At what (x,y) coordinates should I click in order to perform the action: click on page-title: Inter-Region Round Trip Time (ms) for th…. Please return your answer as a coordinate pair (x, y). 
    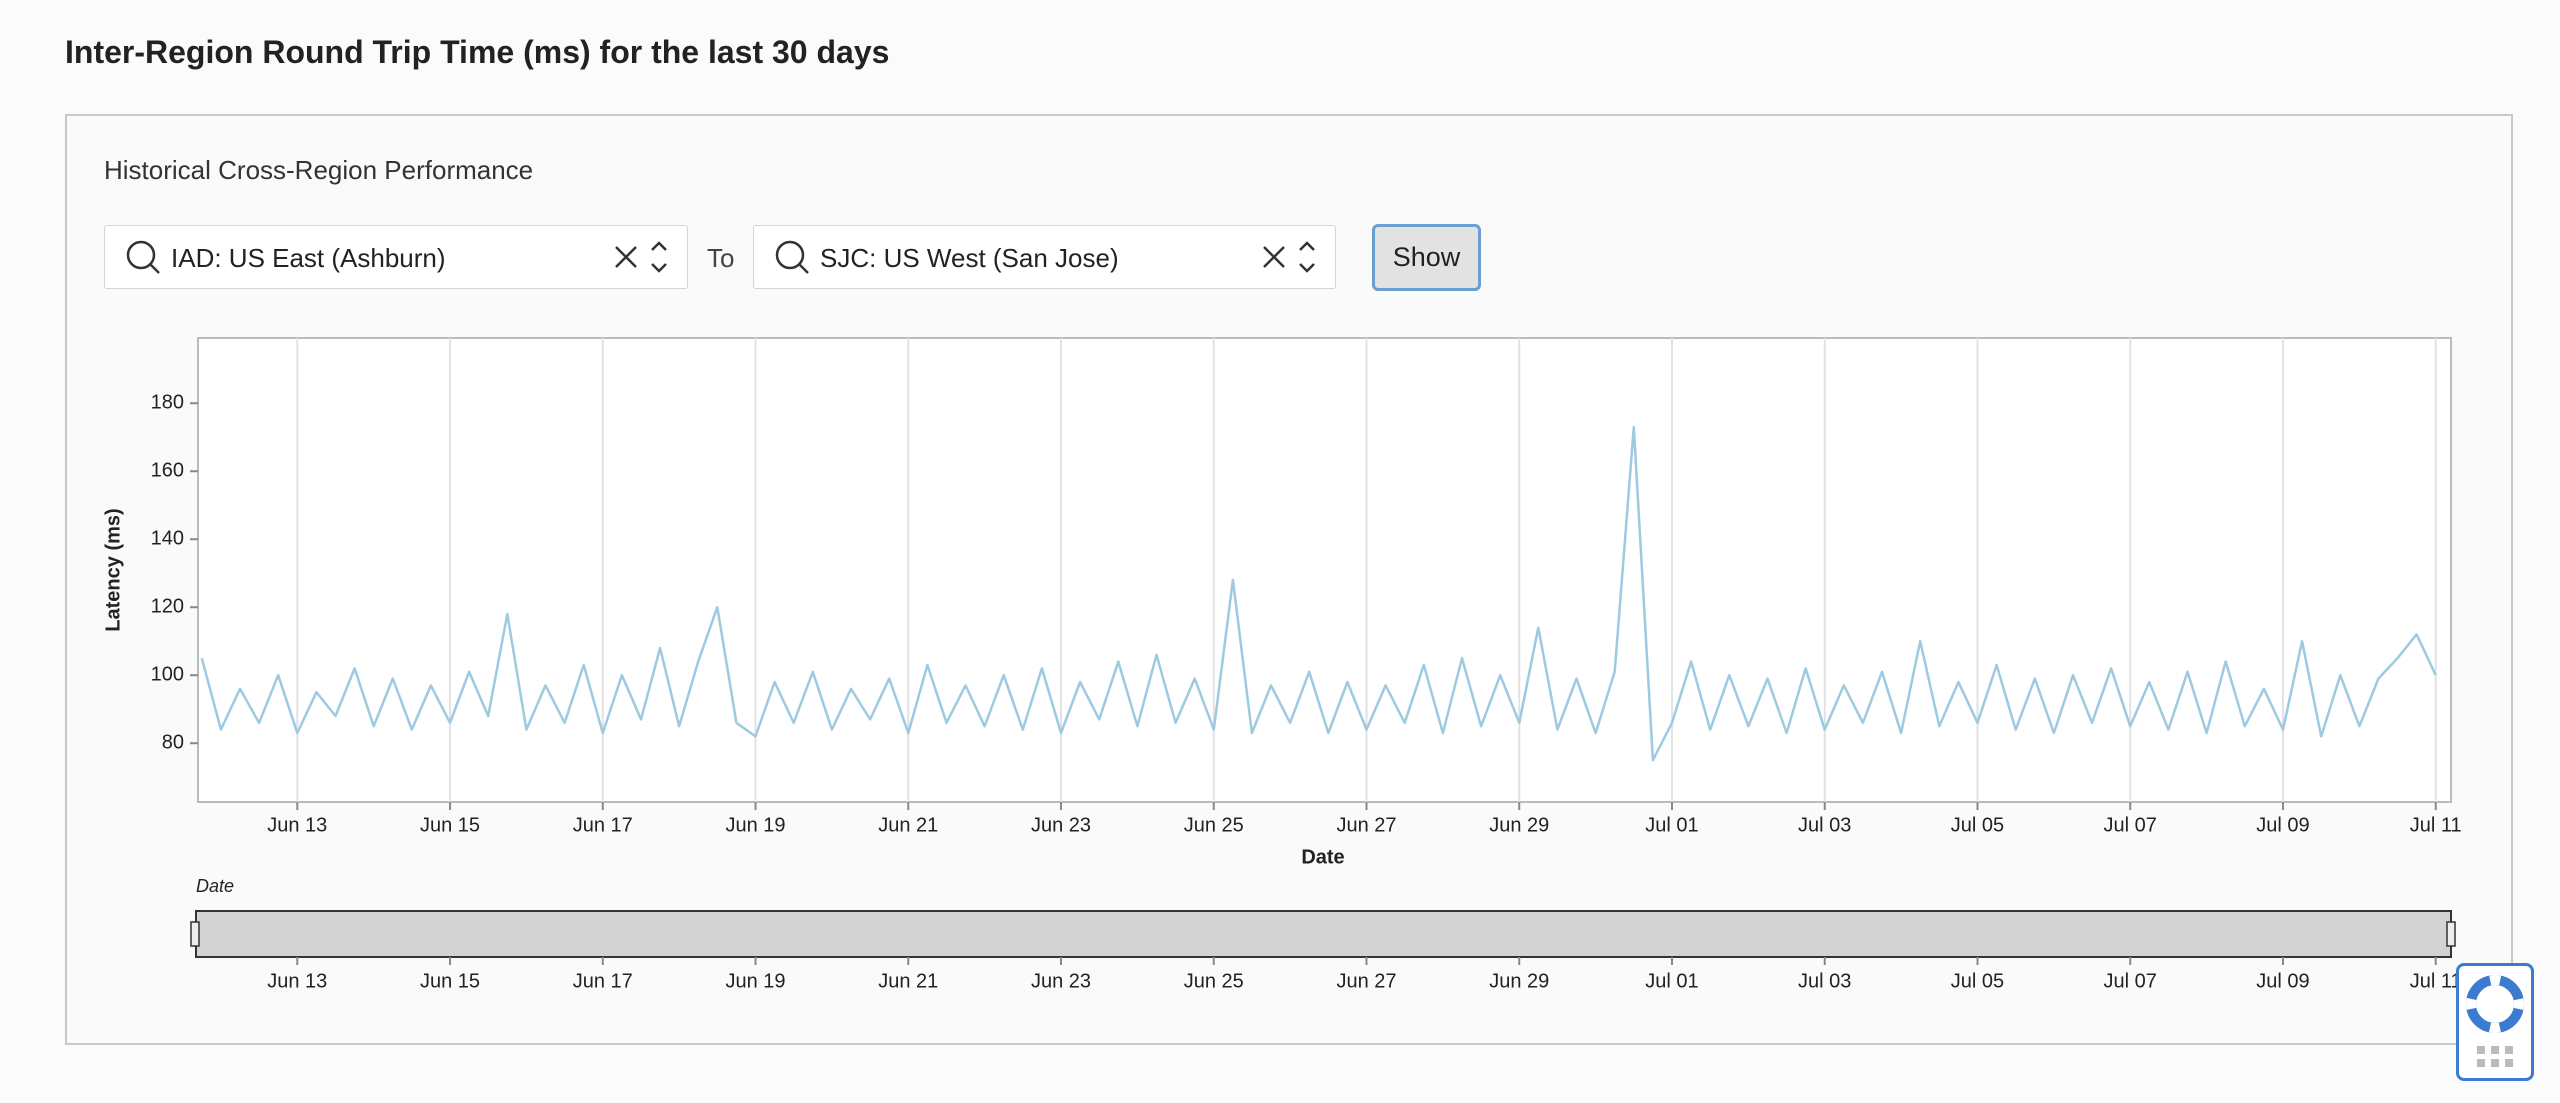
    Looking at the image, I should click on (477, 52).